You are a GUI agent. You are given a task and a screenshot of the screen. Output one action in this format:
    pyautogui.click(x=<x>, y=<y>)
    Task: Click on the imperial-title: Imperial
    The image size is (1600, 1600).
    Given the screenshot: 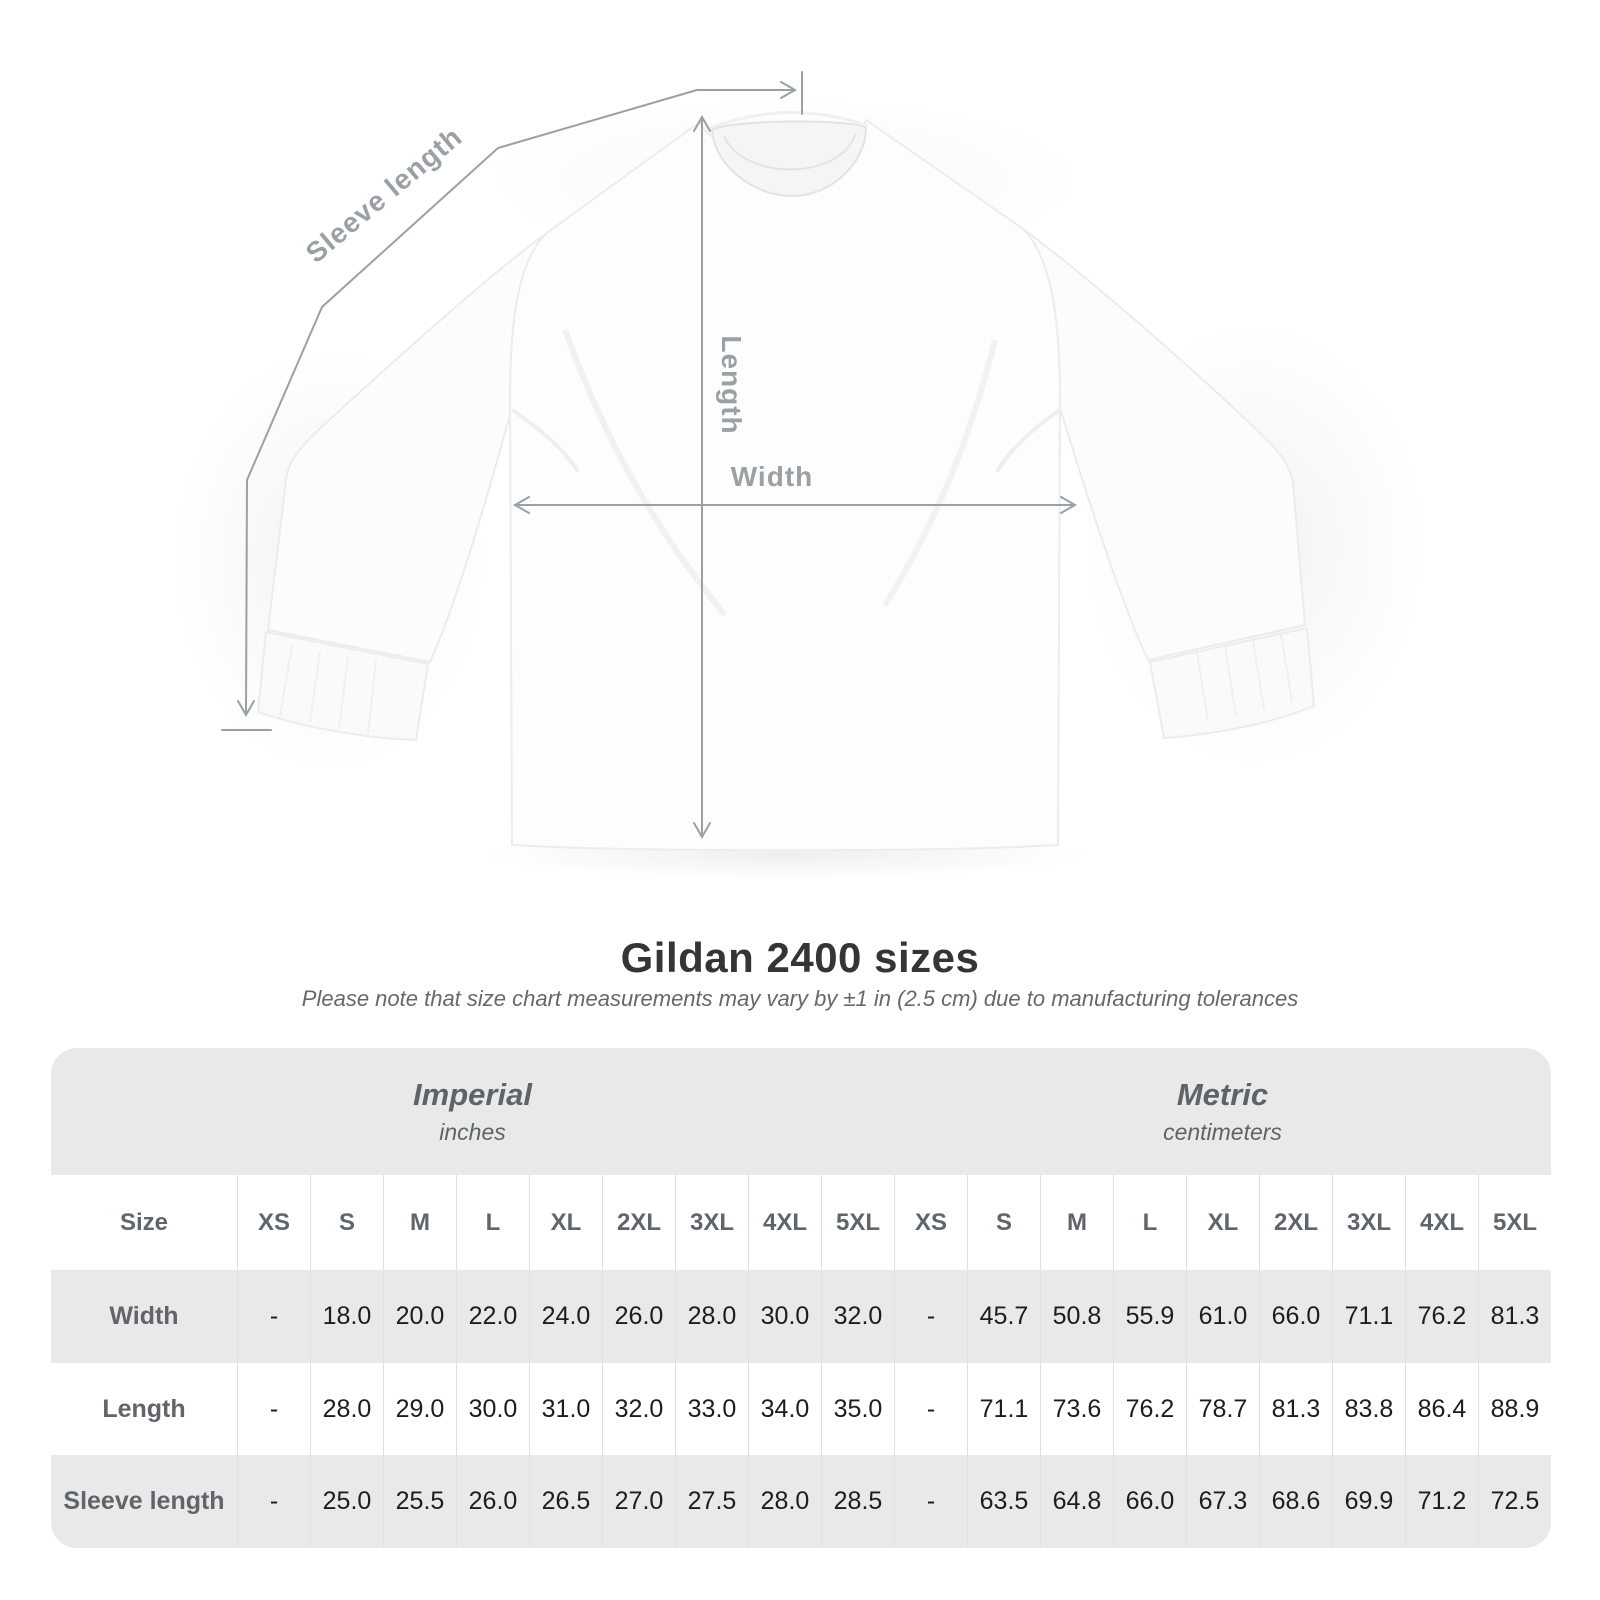 What is the action you would take?
    pyautogui.click(x=472, y=1094)
    